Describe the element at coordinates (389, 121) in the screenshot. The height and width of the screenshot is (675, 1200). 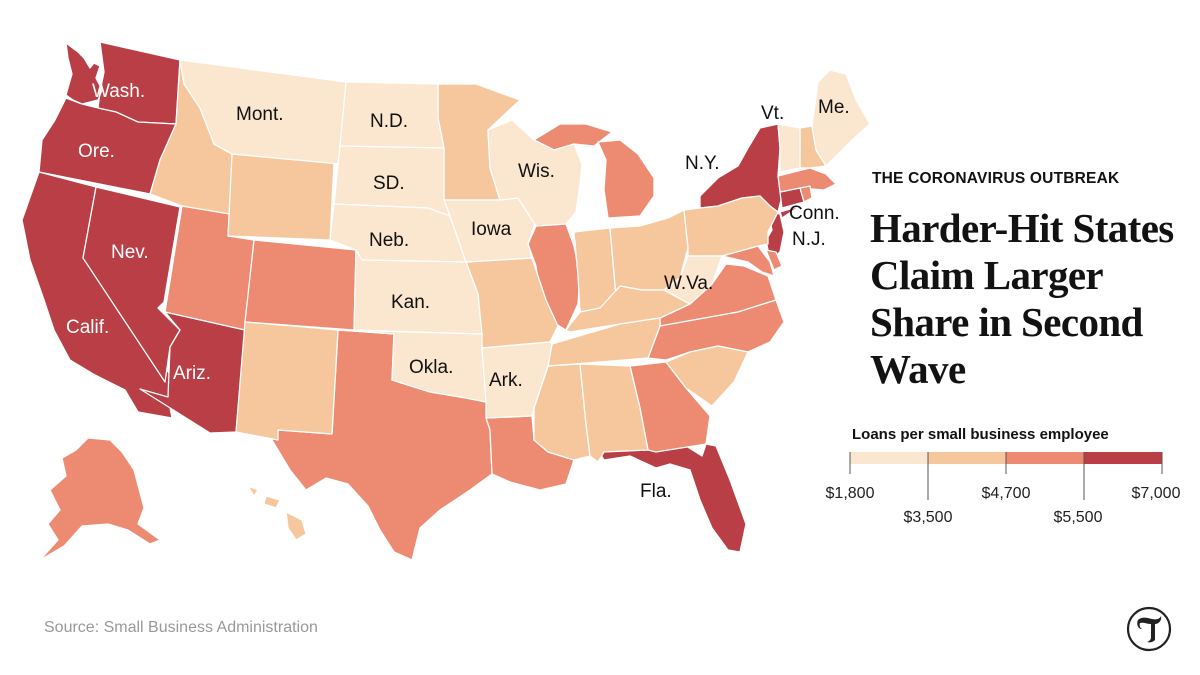
I see `label-north-dakota: N.D.` at that location.